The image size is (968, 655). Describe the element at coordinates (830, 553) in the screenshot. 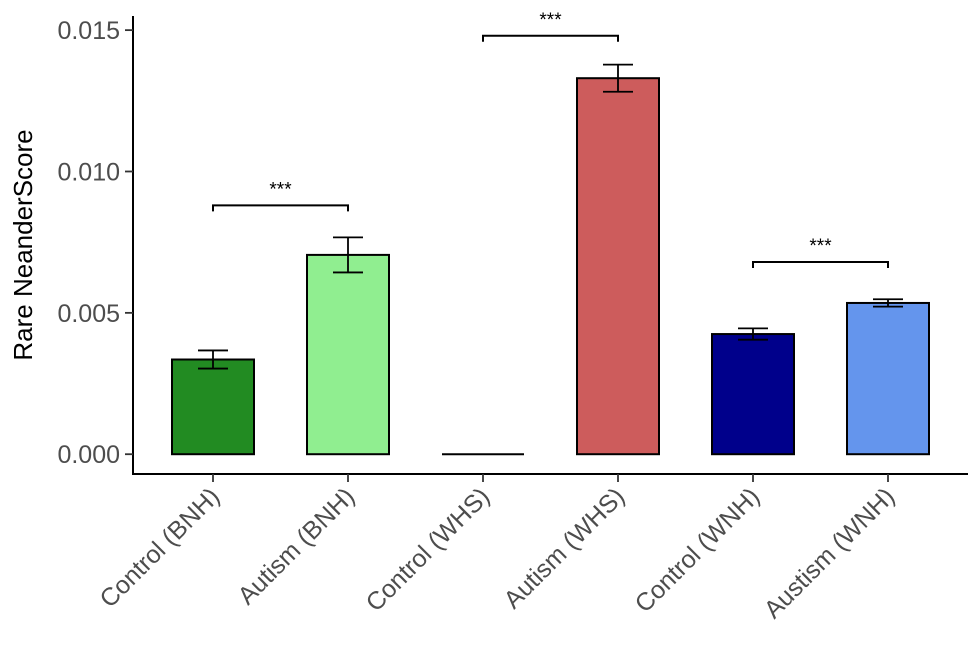

I see `x-tick-label: Austism (WNH)` at that location.